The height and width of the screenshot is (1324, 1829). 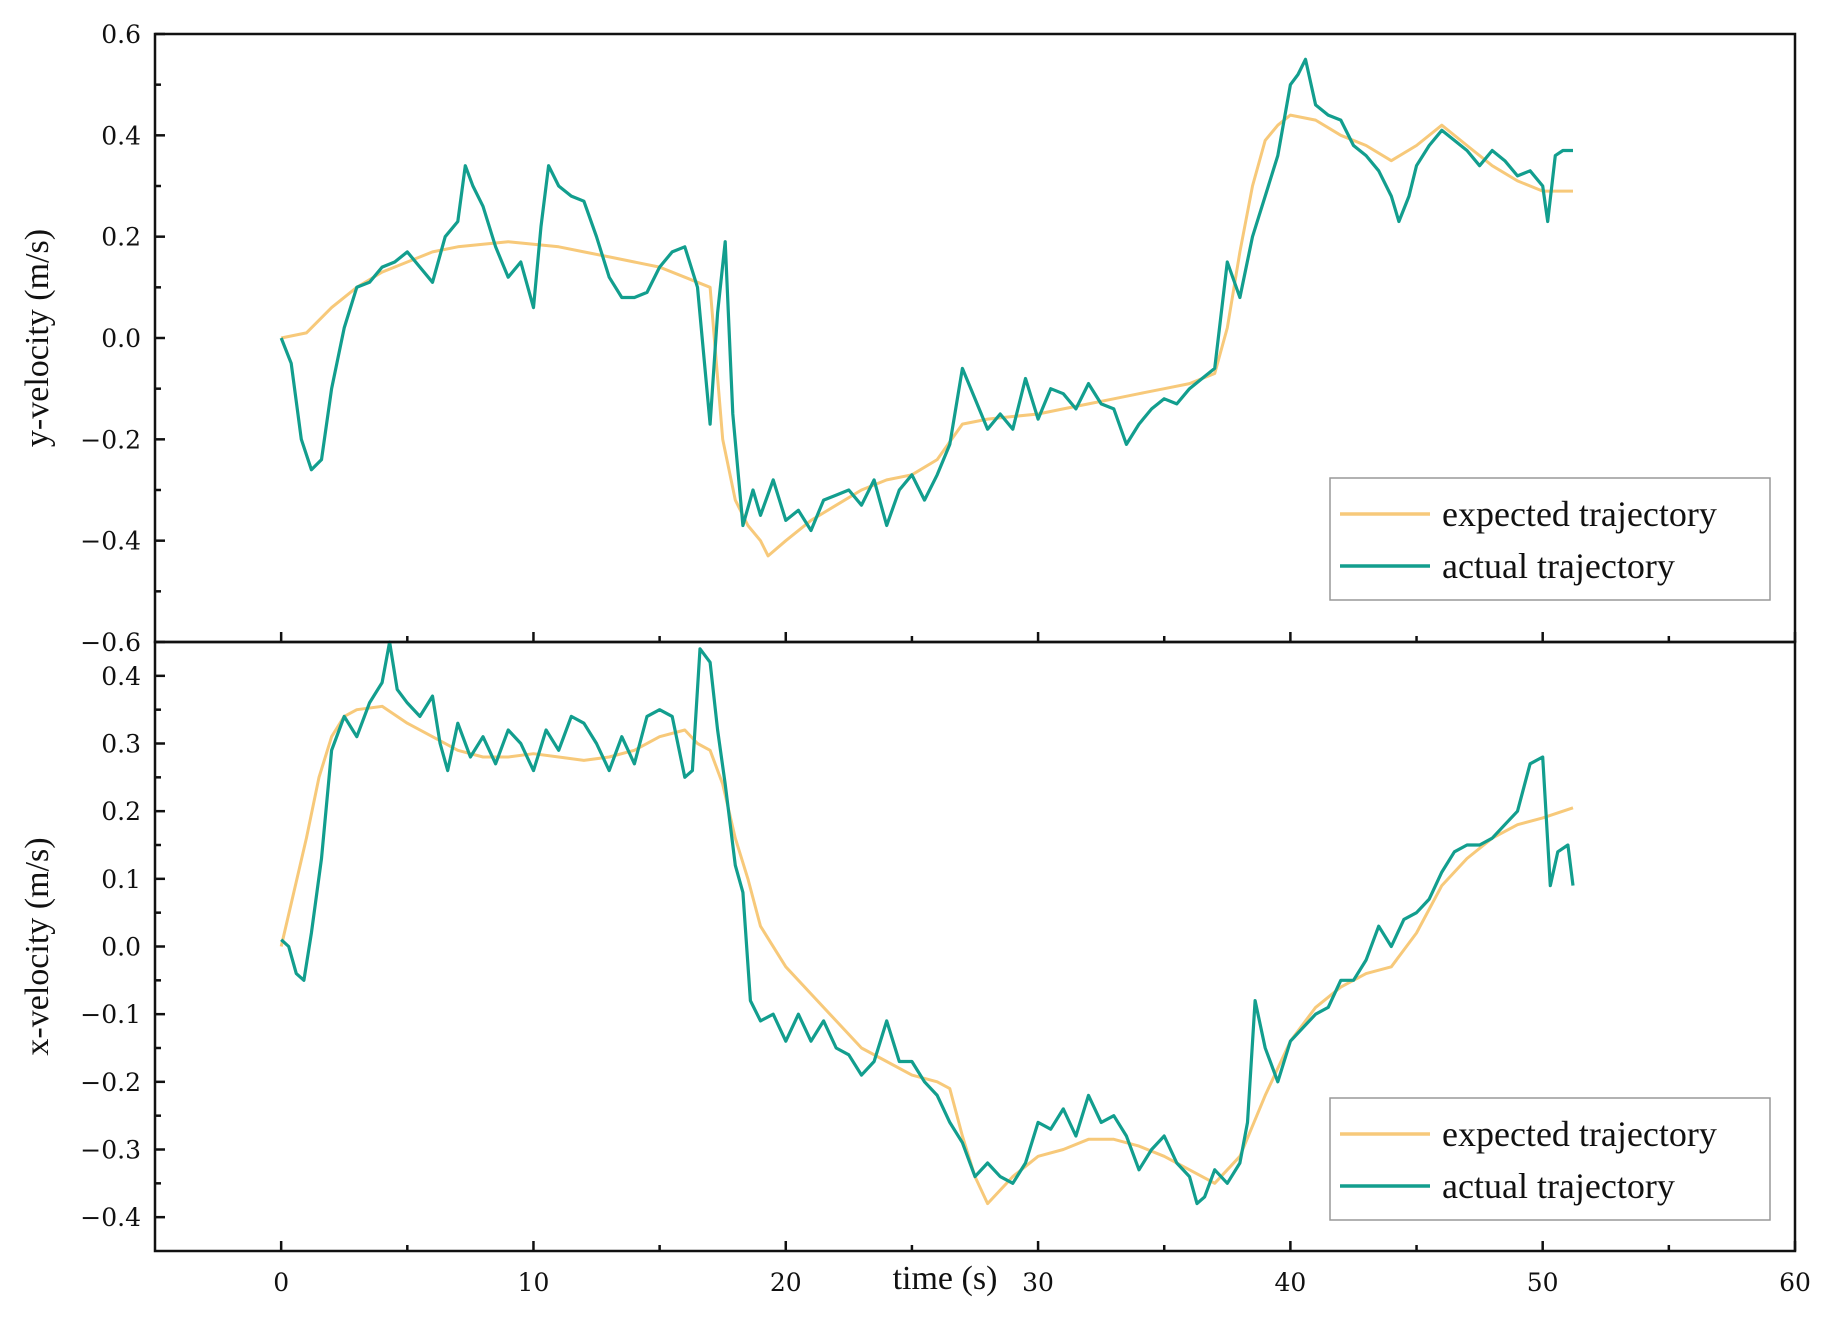 What do you see at coordinates (121, 879) in the screenshot?
I see `y-tick-label: 0.1` at bounding box center [121, 879].